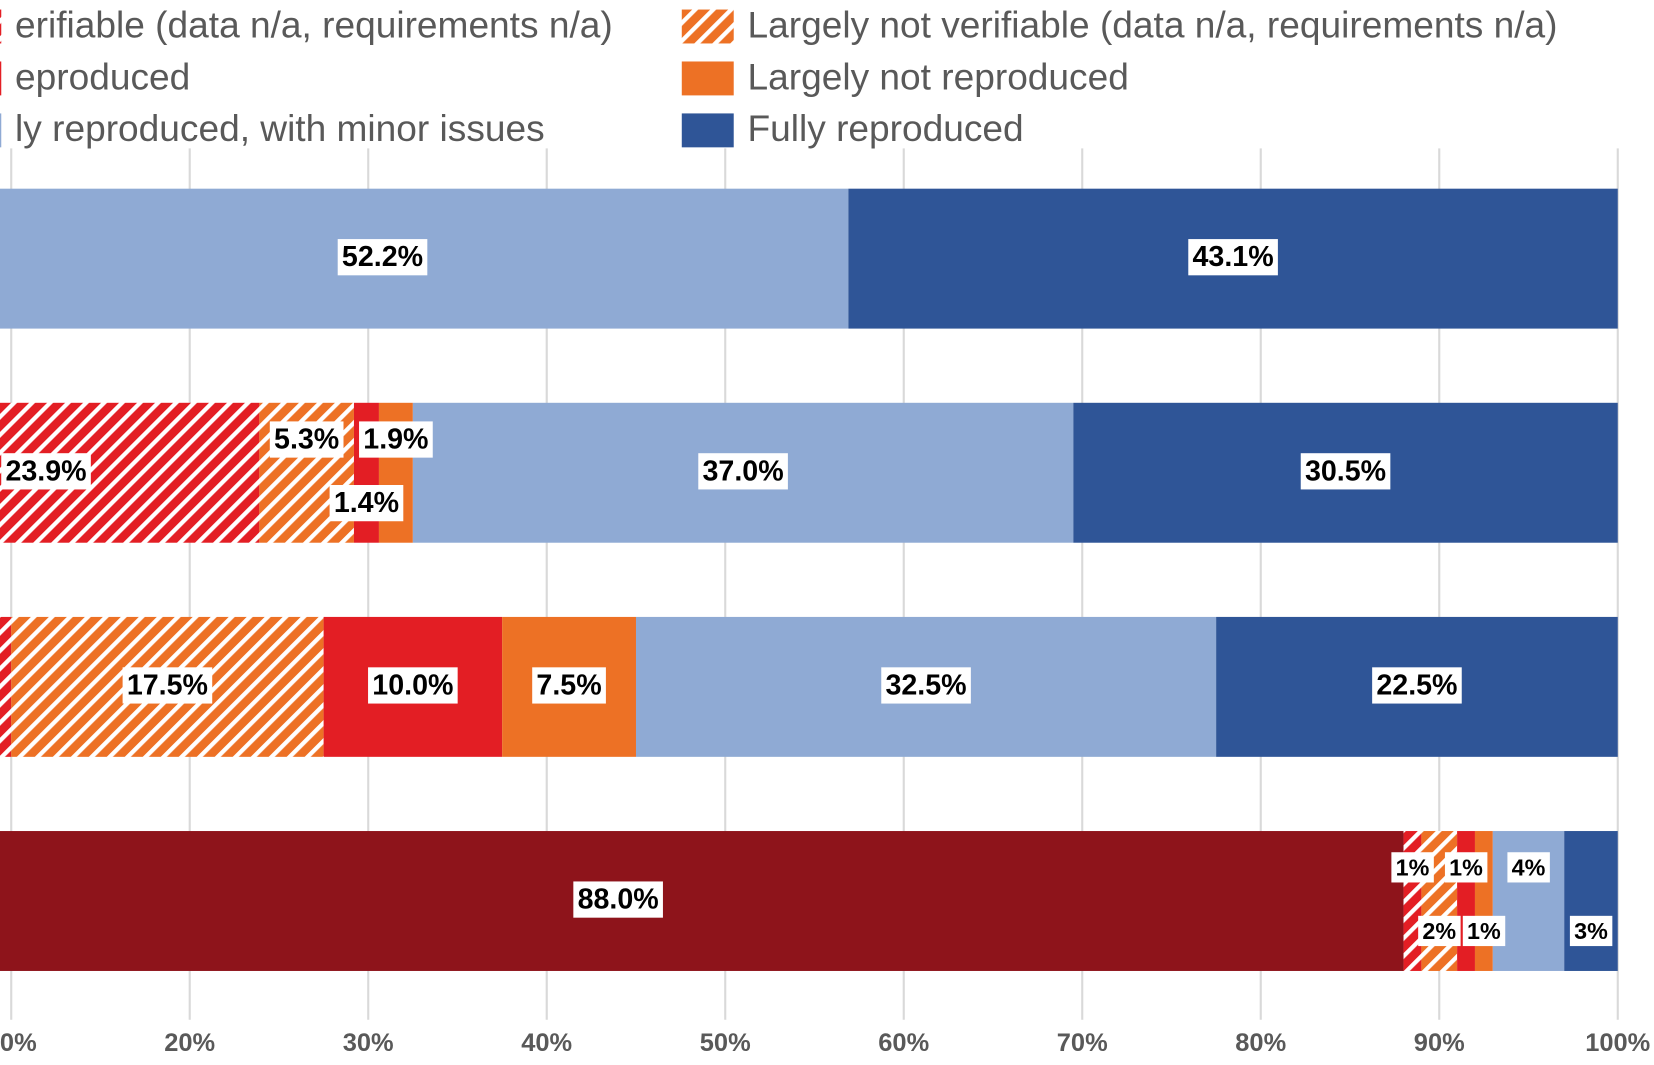 The width and height of the screenshot is (1654, 1065). I want to click on legend-label: erifiable (data n/a, requirements n/a), so click(314, 24).